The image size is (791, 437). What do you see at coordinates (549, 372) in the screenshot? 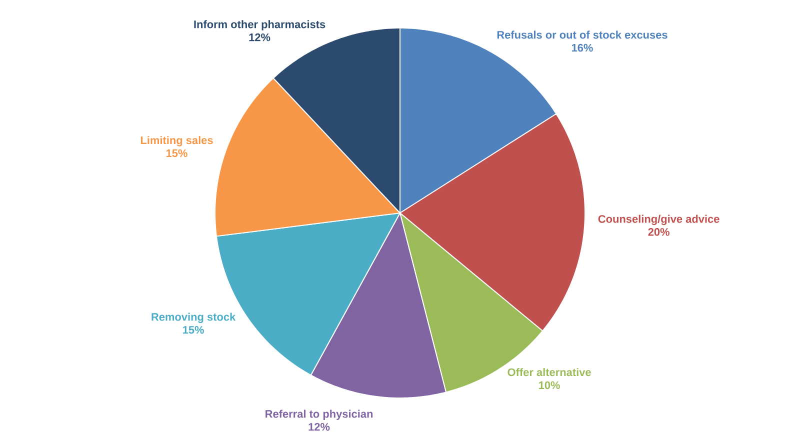
I see `slice-label: Offer alternative` at bounding box center [549, 372].